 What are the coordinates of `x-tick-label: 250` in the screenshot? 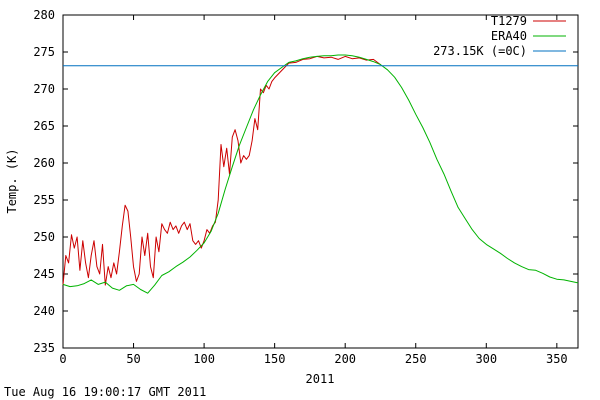 It's located at (416, 359).